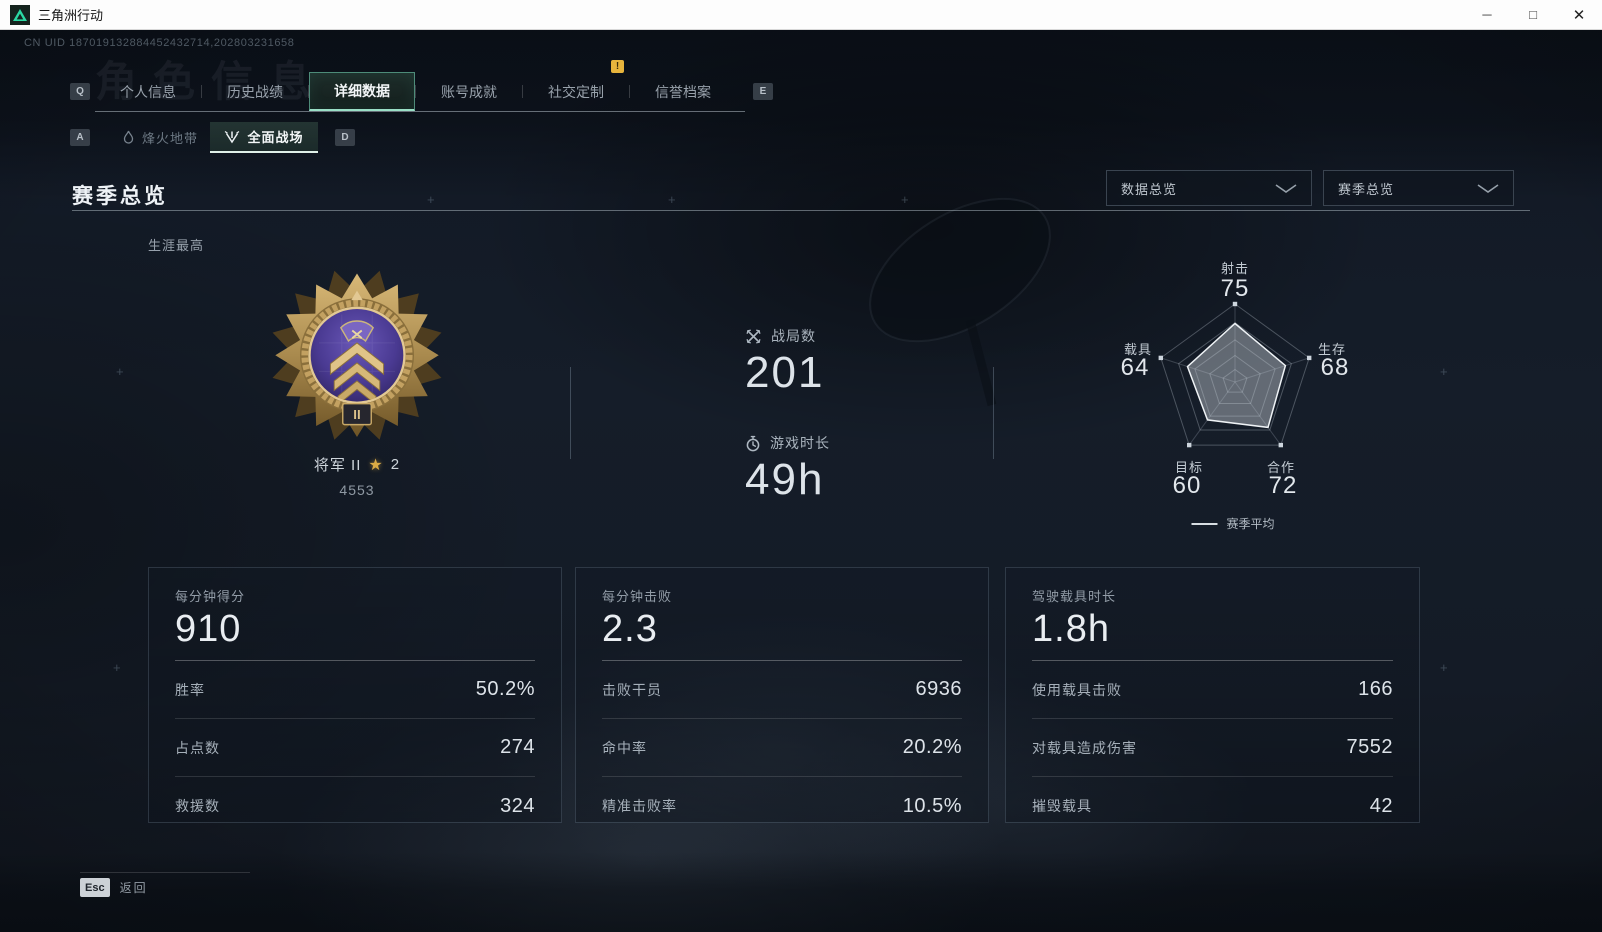 This screenshot has width=1602, height=932. I want to click on page-title: 赛季总览, so click(120, 196).